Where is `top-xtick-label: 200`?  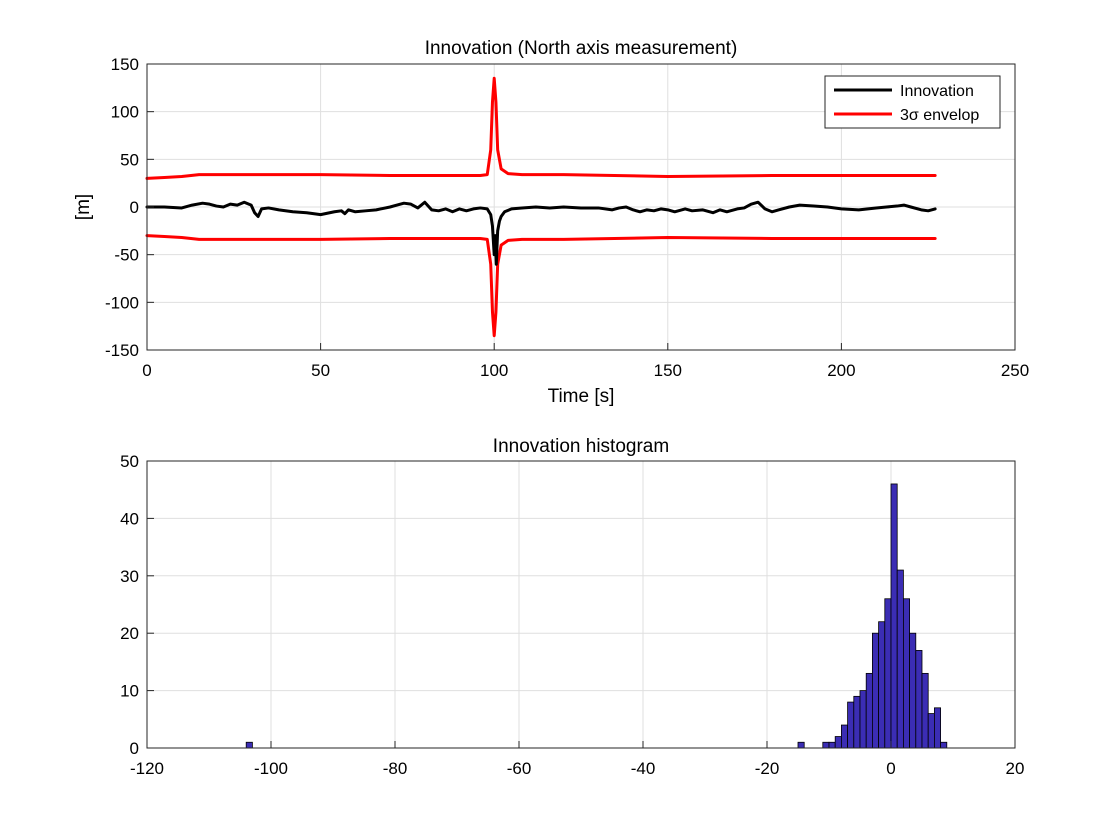
top-xtick-label: 200 is located at coordinates (841, 370).